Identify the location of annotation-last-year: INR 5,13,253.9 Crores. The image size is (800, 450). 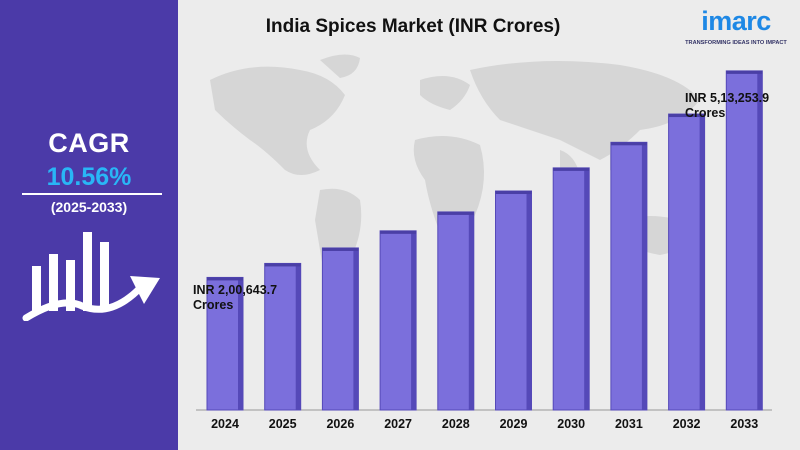
(740, 106).